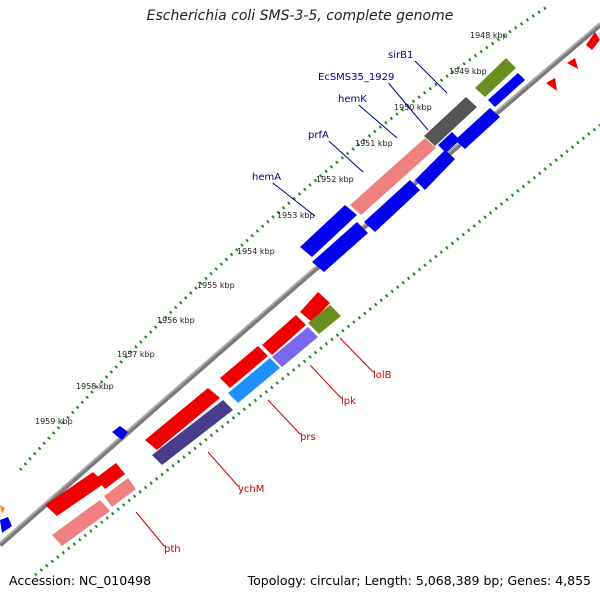 The width and height of the screenshot is (600, 600). What do you see at coordinates (348, 401) in the screenshot?
I see `gene-label-ipk: ipk` at bounding box center [348, 401].